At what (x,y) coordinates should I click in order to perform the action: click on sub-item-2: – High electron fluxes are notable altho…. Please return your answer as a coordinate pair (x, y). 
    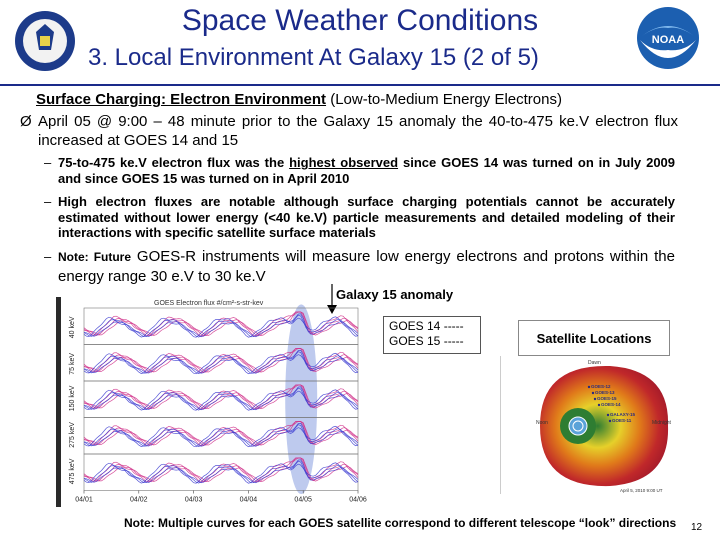
    Looking at the image, I should click on (359, 217).